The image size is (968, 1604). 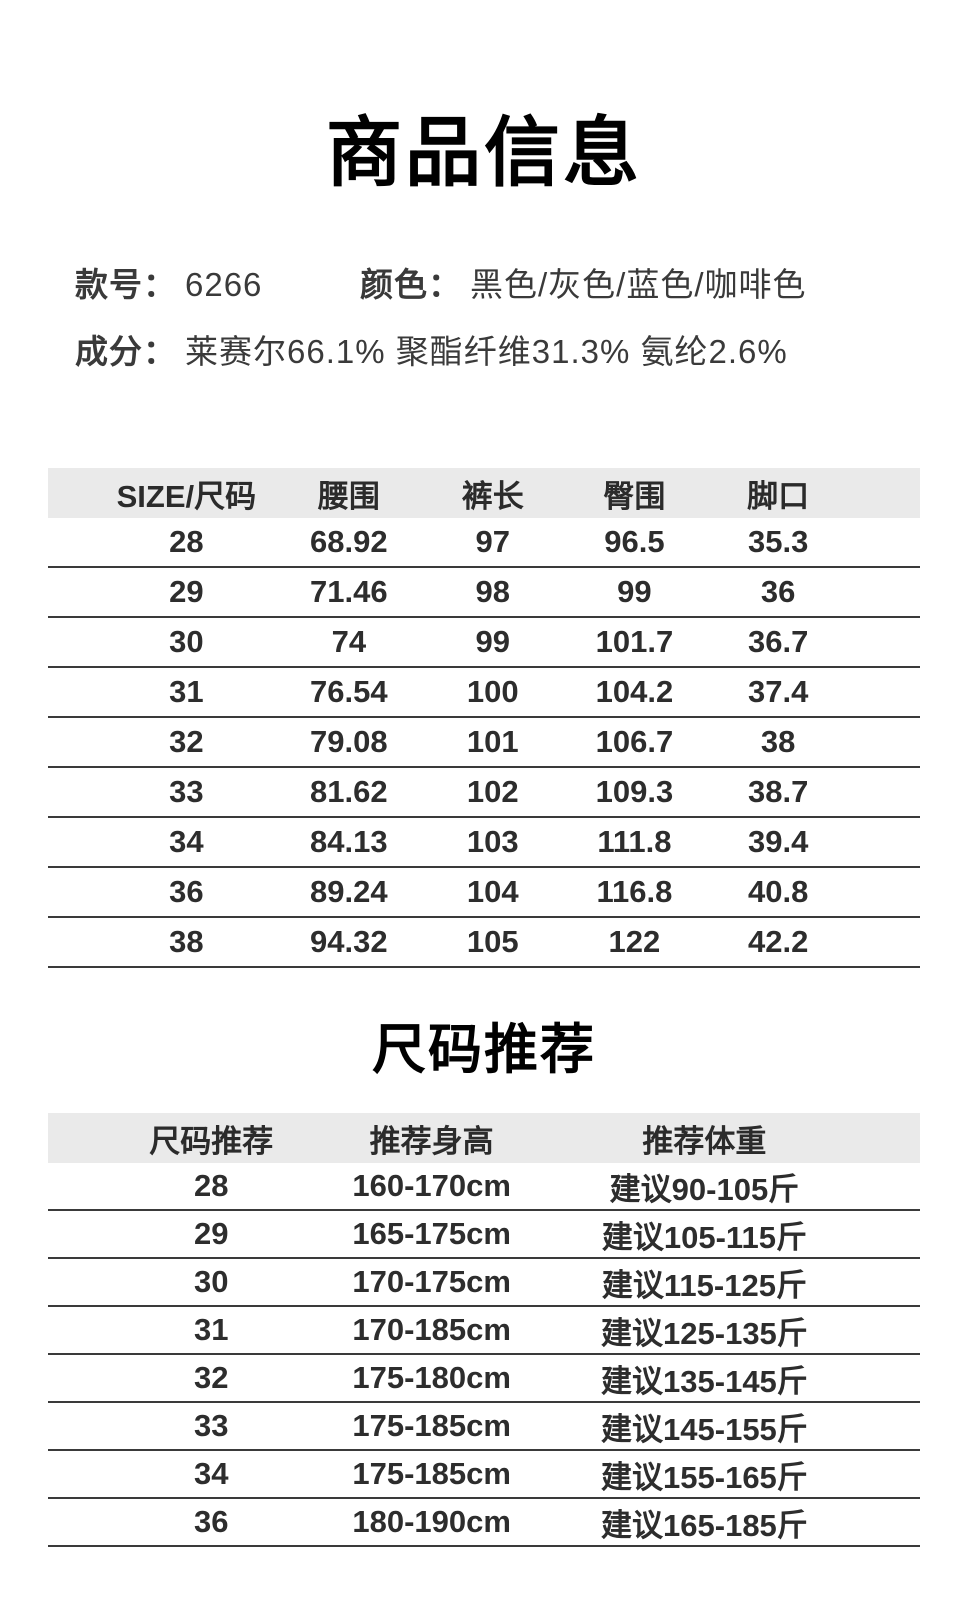 I want to click on table-cell: 40.8, so click(x=813, y=892).